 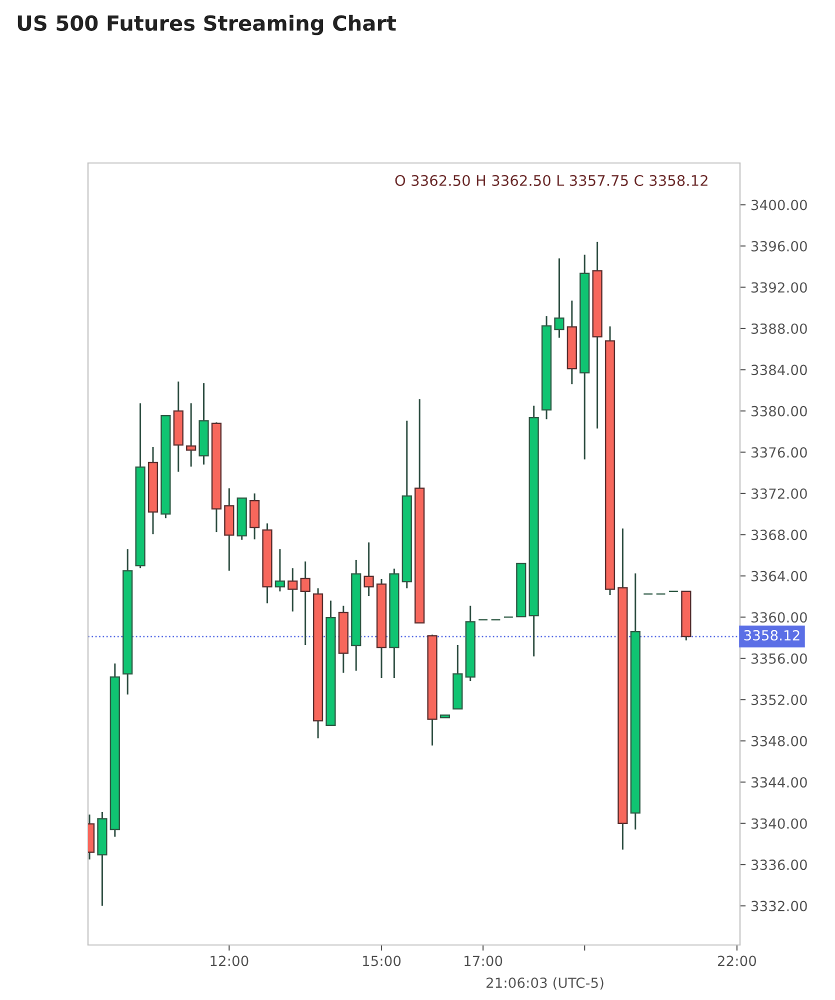 What do you see at coordinates (779, 658) in the screenshot?
I see `y-tick-label: 3356.00` at bounding box center [779, 658].